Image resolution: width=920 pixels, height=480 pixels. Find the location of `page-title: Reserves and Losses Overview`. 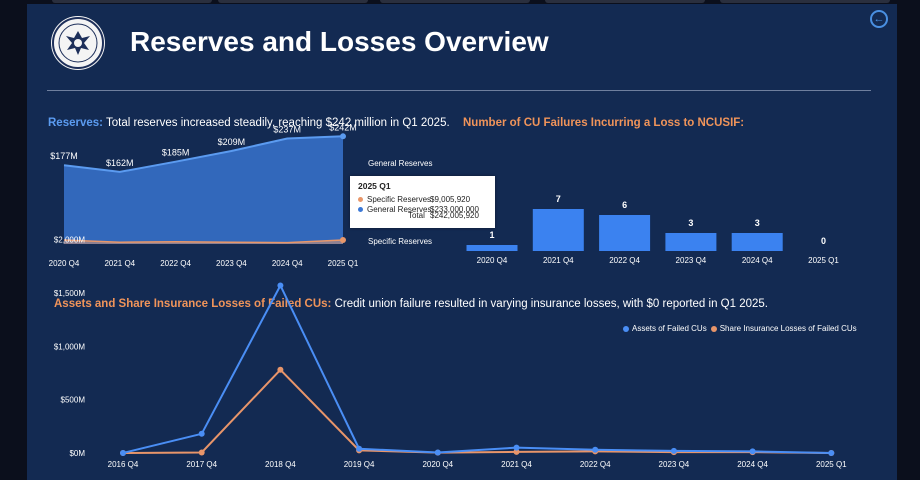

page-title: Reserves and Losses Overview is located at coordinates (339, 41).